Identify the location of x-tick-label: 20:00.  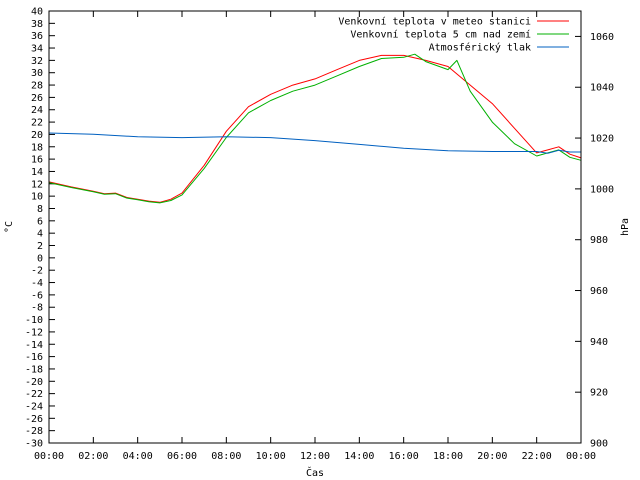
(492, 456).